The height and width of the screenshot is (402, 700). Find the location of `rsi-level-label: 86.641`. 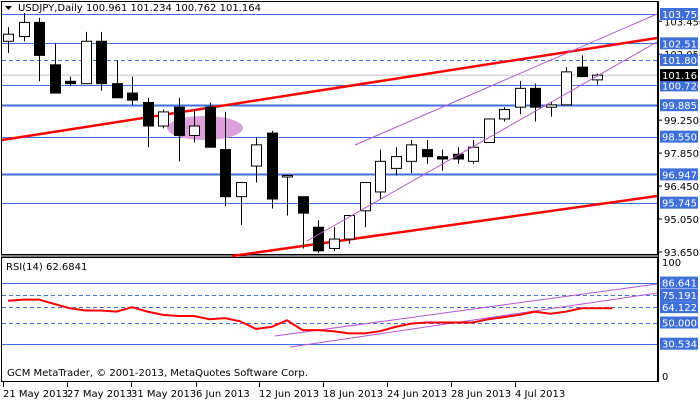

rsi-level-label: 86.641 is located at coordinates (679, 284).